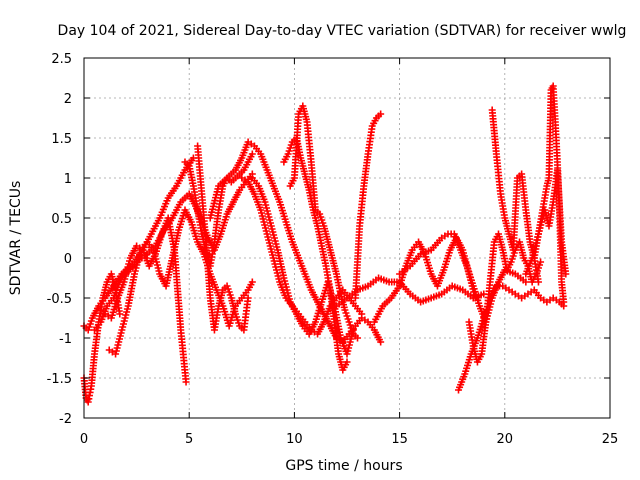  I want to click on y-tick-label: 2, so click(68, 99).